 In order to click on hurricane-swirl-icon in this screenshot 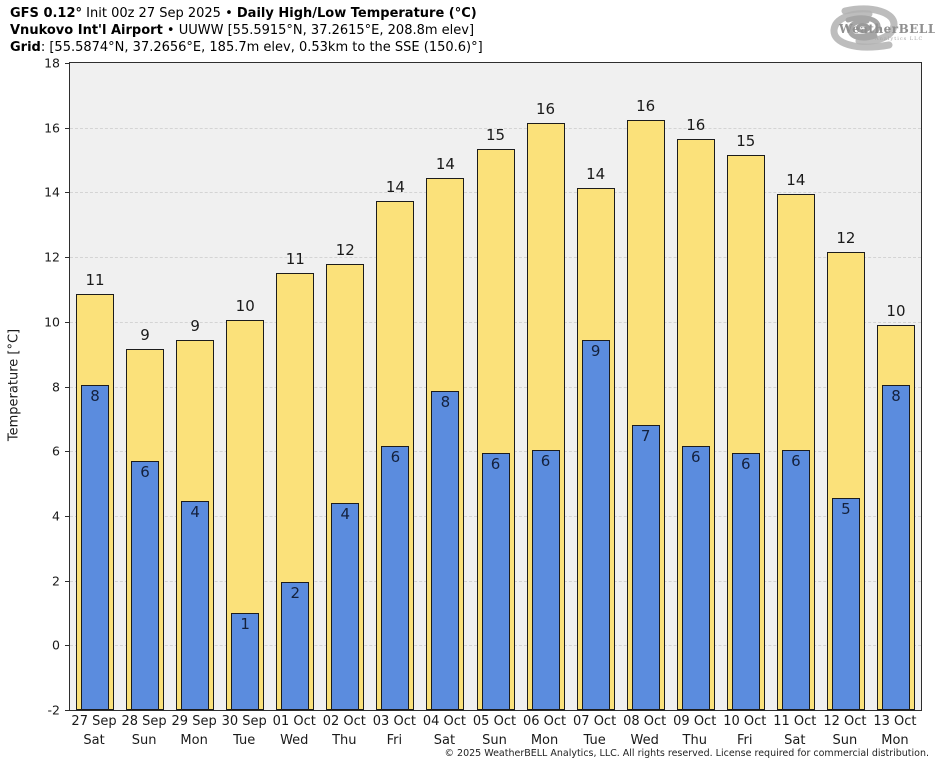, I will do `click(864, 28)`.